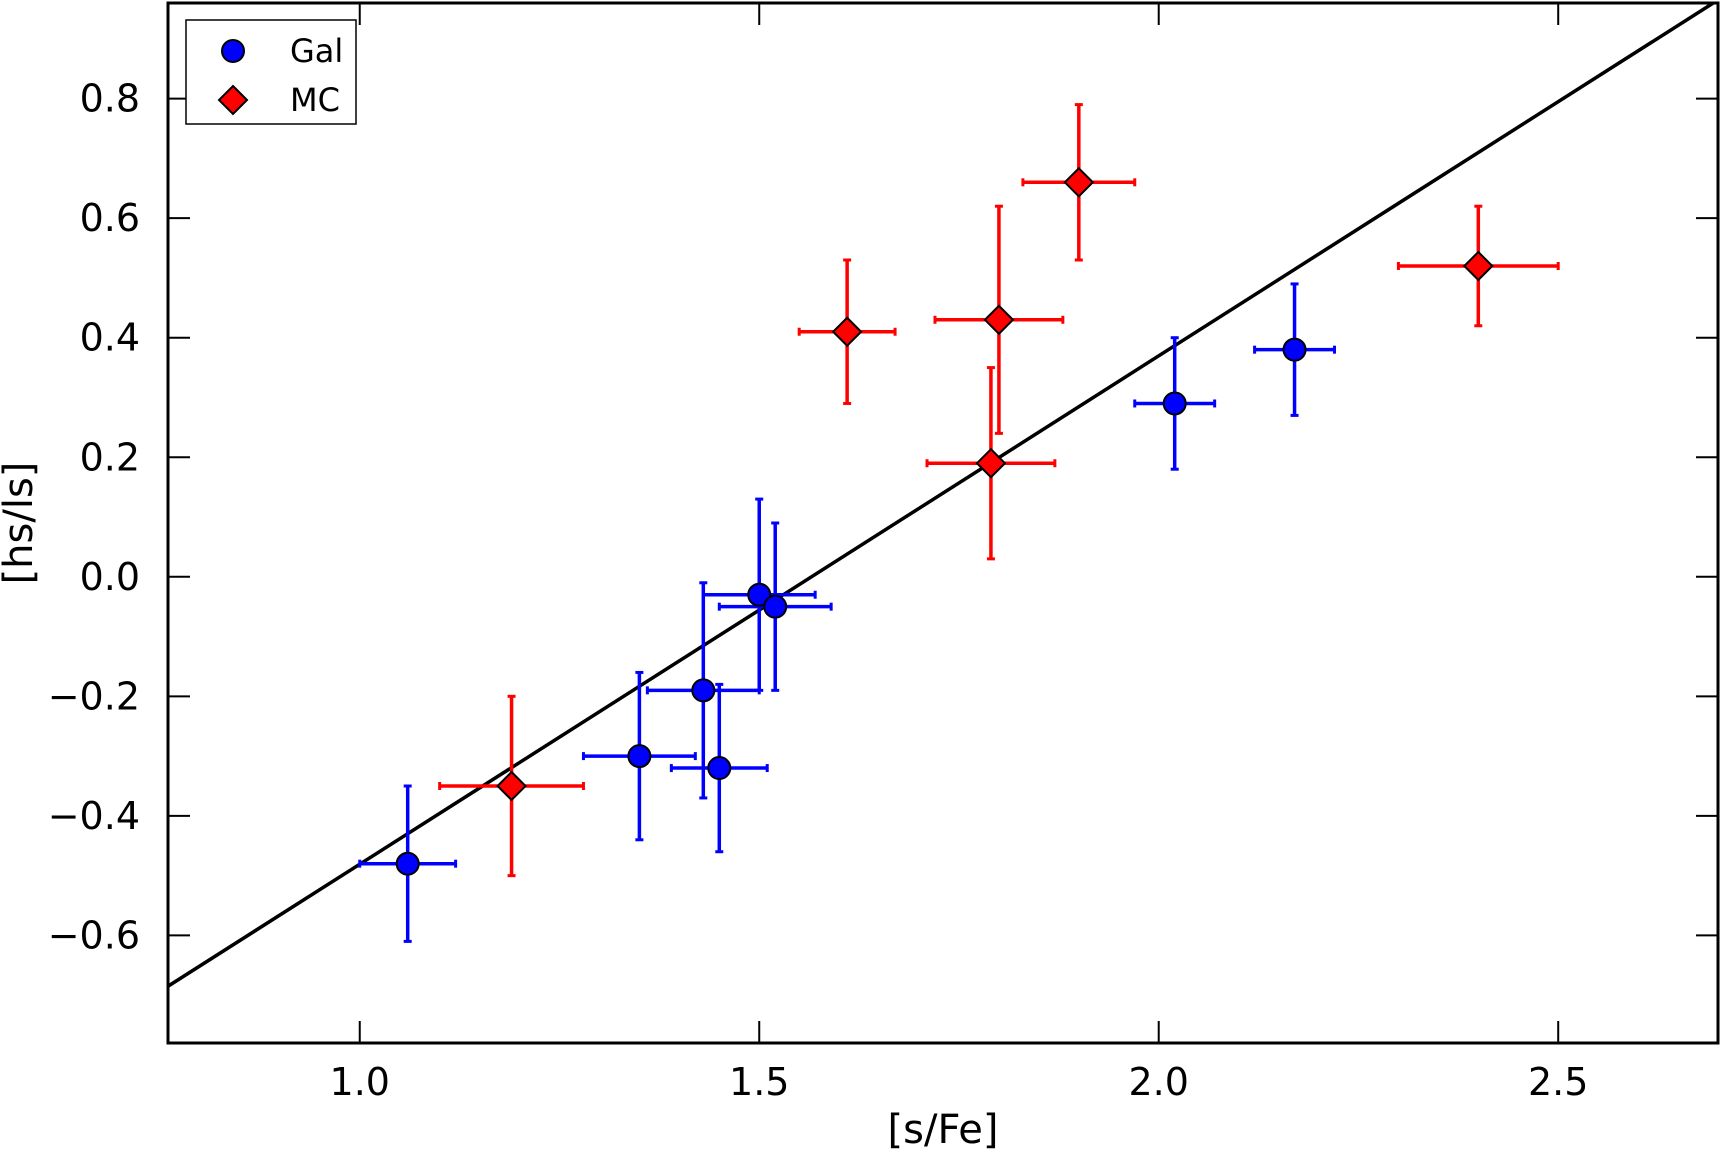 Image resolution: width=1722 pixels, height=1151 pixels. Describe the element at coordinates (1159, 1082) in the screenshot. I see `x-tick-label: 2.0` at that location.